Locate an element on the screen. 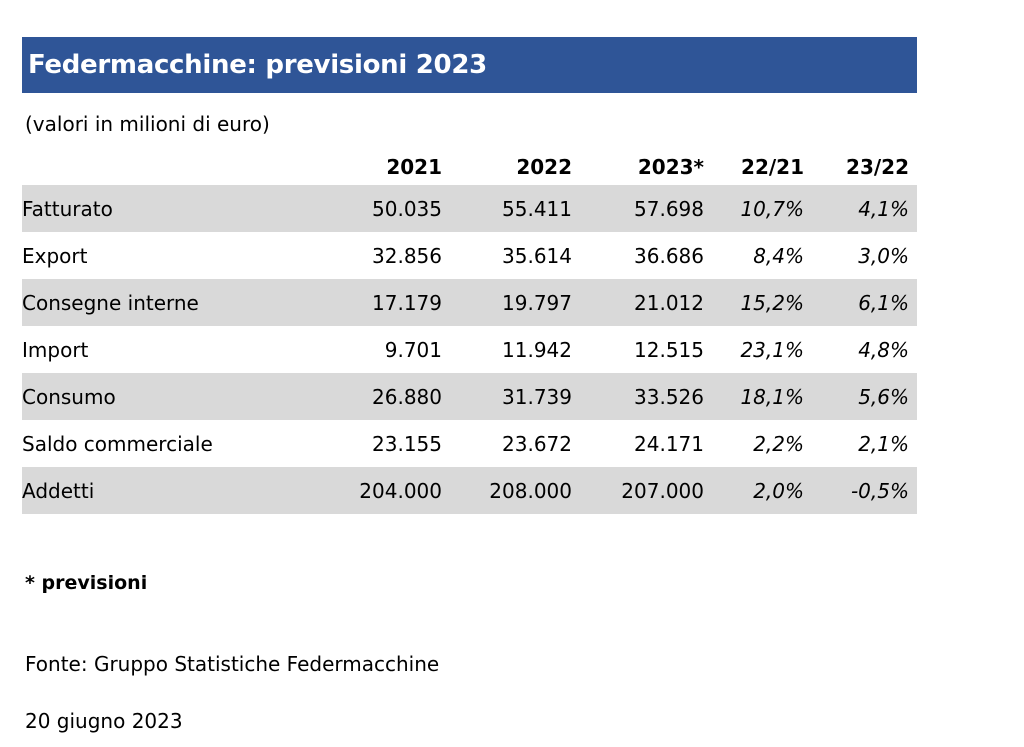 This screenshot has height=747, width=1024. percent-cell: 2,2% is located at coordinates (778, 443).